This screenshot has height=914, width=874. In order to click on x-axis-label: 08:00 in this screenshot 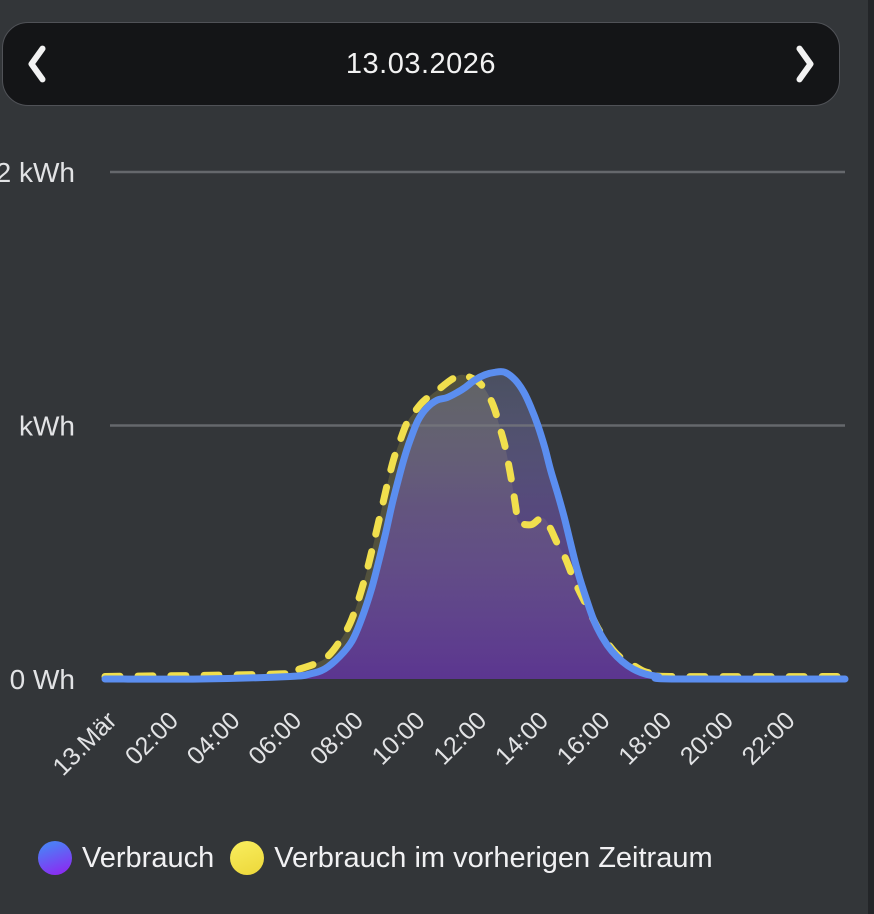, I will do `click(337, 738)`.